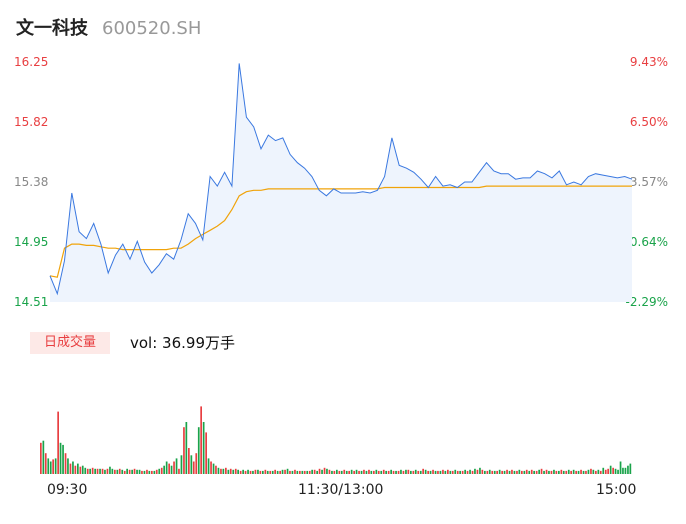 This screenshot has width=686, height=524. I want to click on pct-tick-3: 0.64%, so click(648, 242).